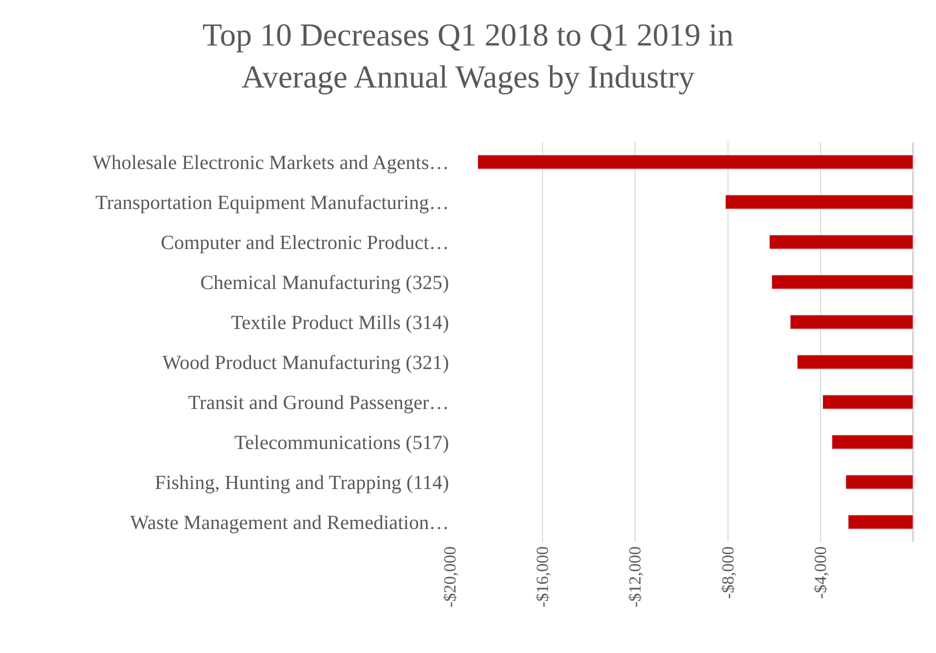 This screenshot has height=653, width=936. What do you see at coordinates (301, 483) in the screenshot?
I see `y-tick-label: Fishing, Hunting and Trapping (114)` at bounding box center [301, 483].